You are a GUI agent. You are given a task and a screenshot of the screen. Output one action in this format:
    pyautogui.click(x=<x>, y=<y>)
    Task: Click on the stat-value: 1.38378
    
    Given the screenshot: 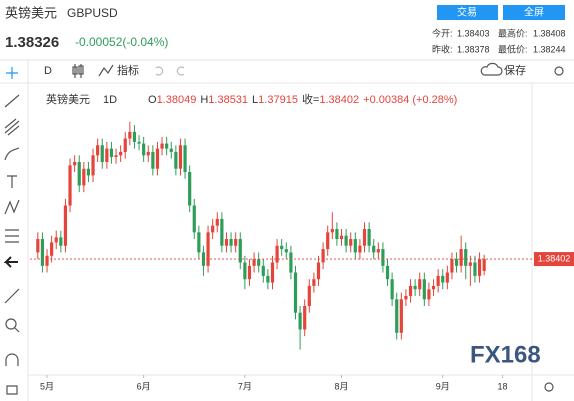 What is the action you would take?
    pyautogui.click(x=473, y=49)
    